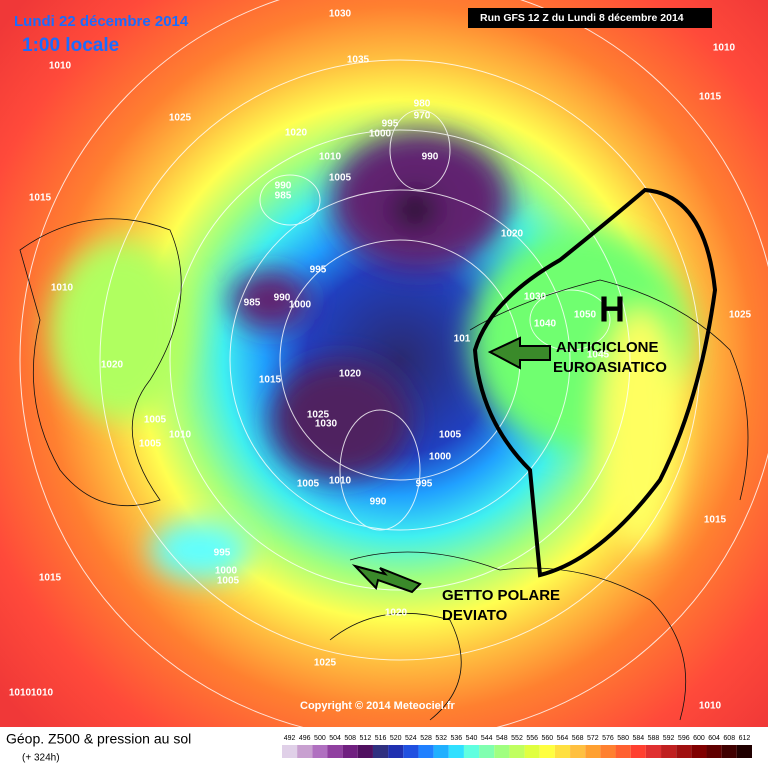  What do you see at coordinates (358, 60) in the screenshot?
I see `isobar-label: 1035` at bounding box center [358, 60].